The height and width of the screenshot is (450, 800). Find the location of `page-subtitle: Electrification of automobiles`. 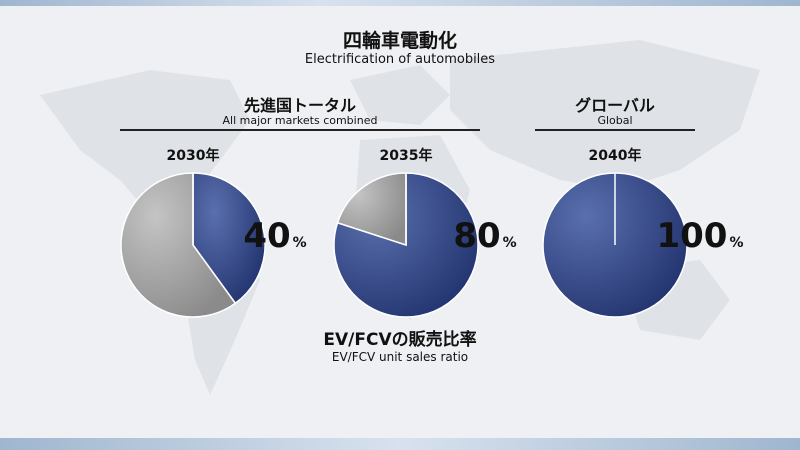

page-subtitle: Electrification of automobiles is located at coordinates (400, 59).